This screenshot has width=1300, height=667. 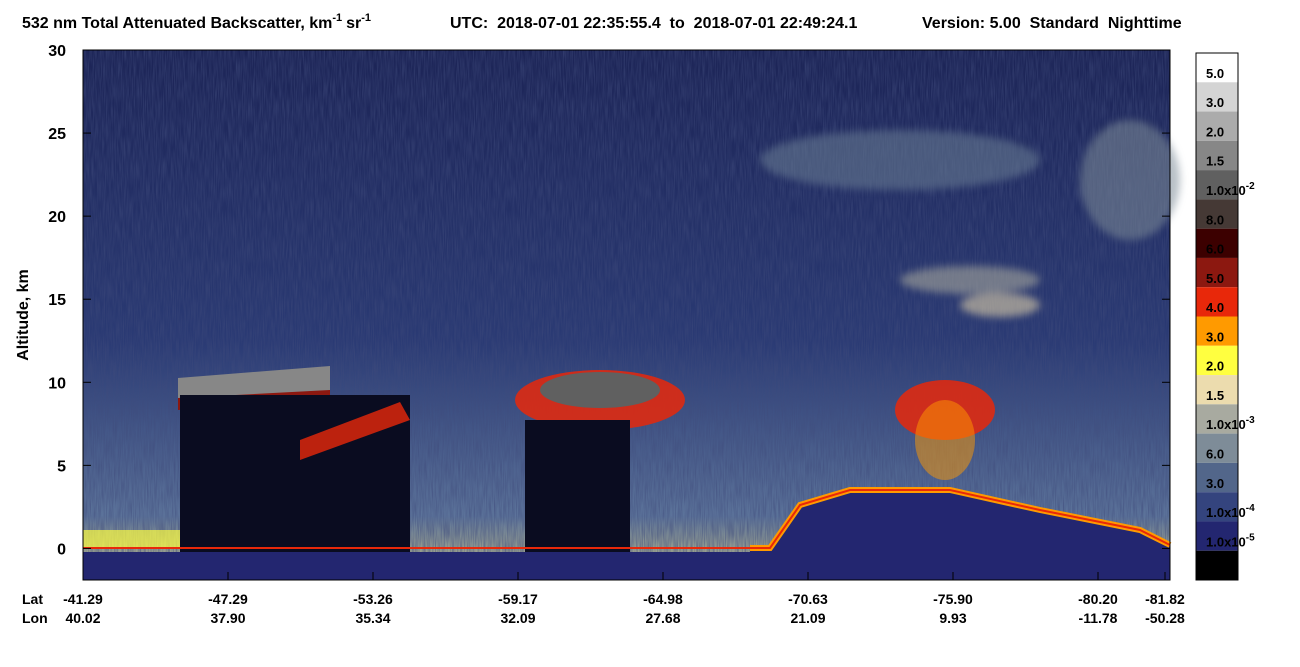 What do you see at coordinates (57, 51) in the screenshot?
I see `y-tick-label: 30` at bounding box center [57, 51].